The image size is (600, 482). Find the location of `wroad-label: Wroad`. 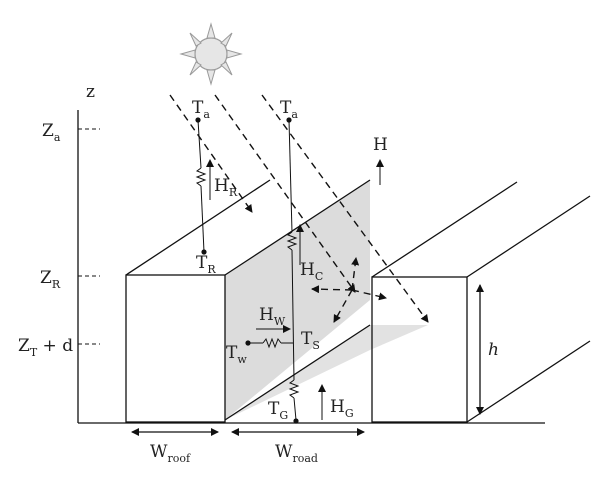

wroad-label: Wroad is located at coordinates (296, 453).